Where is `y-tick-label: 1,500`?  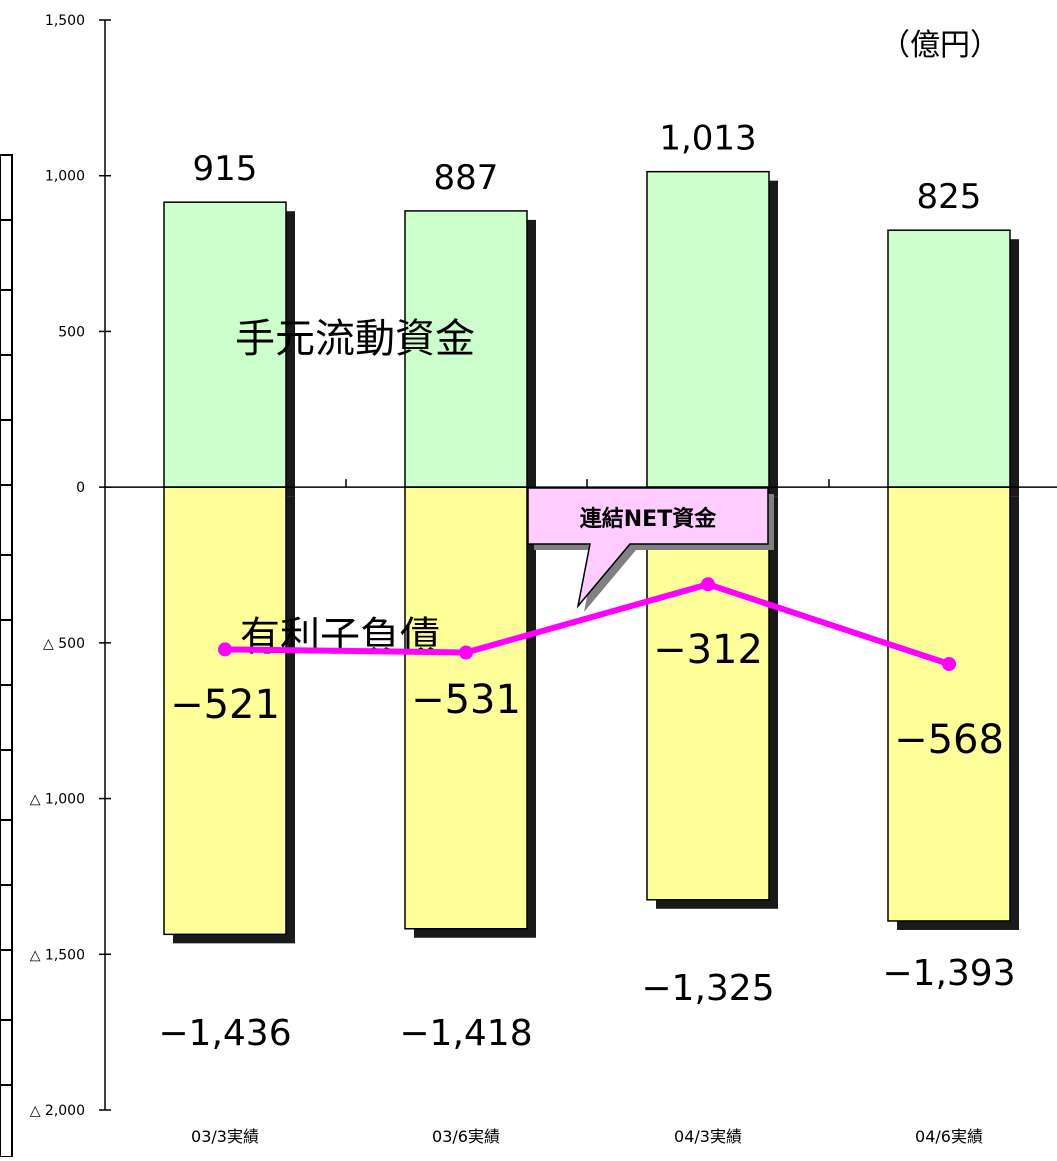
y-tick-label: 1,500 is located at coordinates (65, 21).